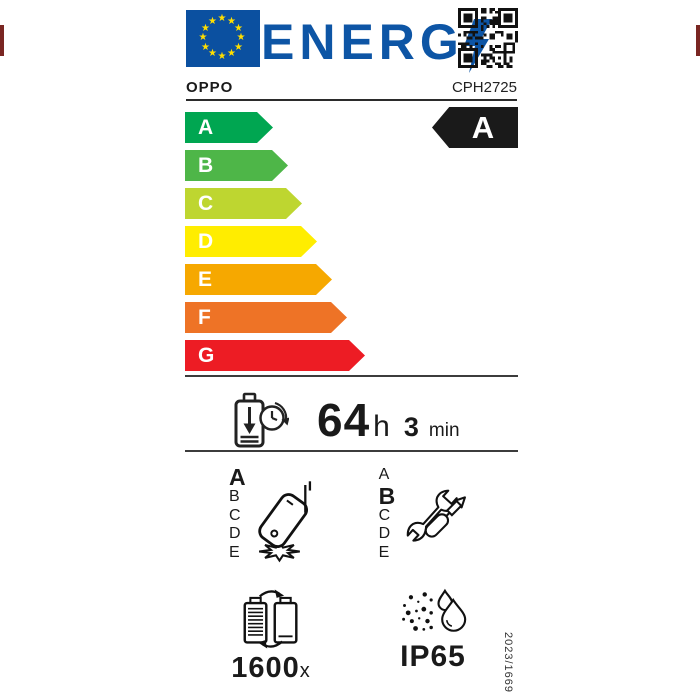  I want to click on rating-bar-label: E, so click(205, 279).